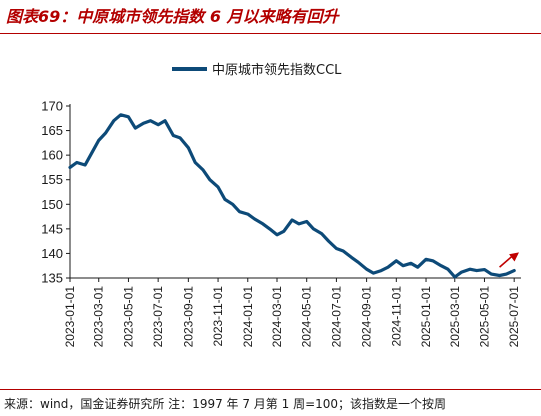 This screenshot has width=541, height=416. What do you see at coordinates (52, 253) in the screenshot?
I see `y-tick-label: 140` at bounding box center [52, 253].